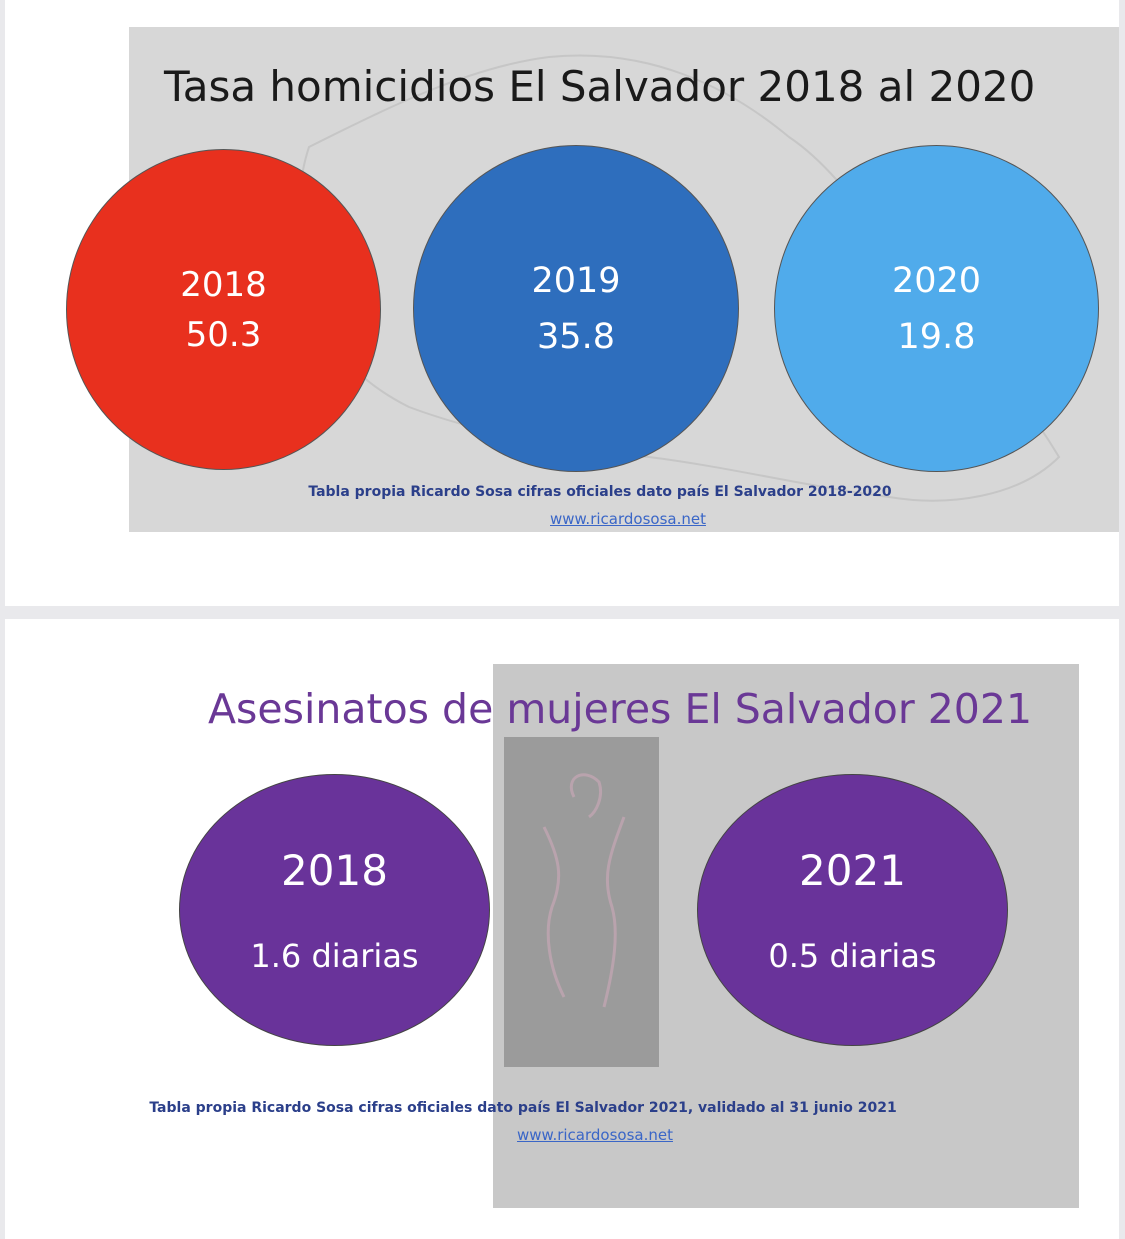 The width and height of the screenshot is (1125, 1239). I want to click on silhouette-image, so click(581, 902).